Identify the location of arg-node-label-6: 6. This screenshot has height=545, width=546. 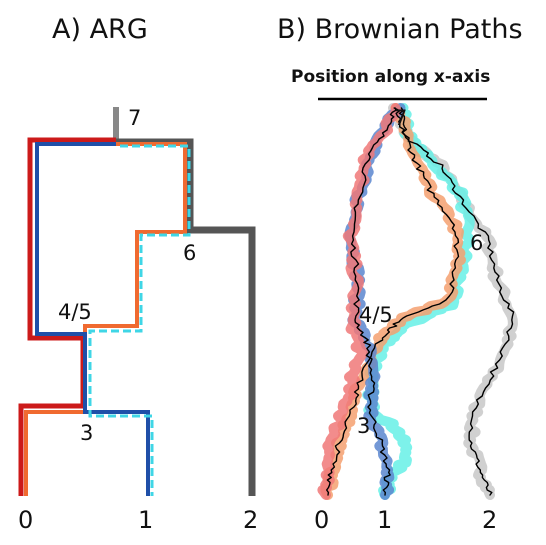
(189, 253).